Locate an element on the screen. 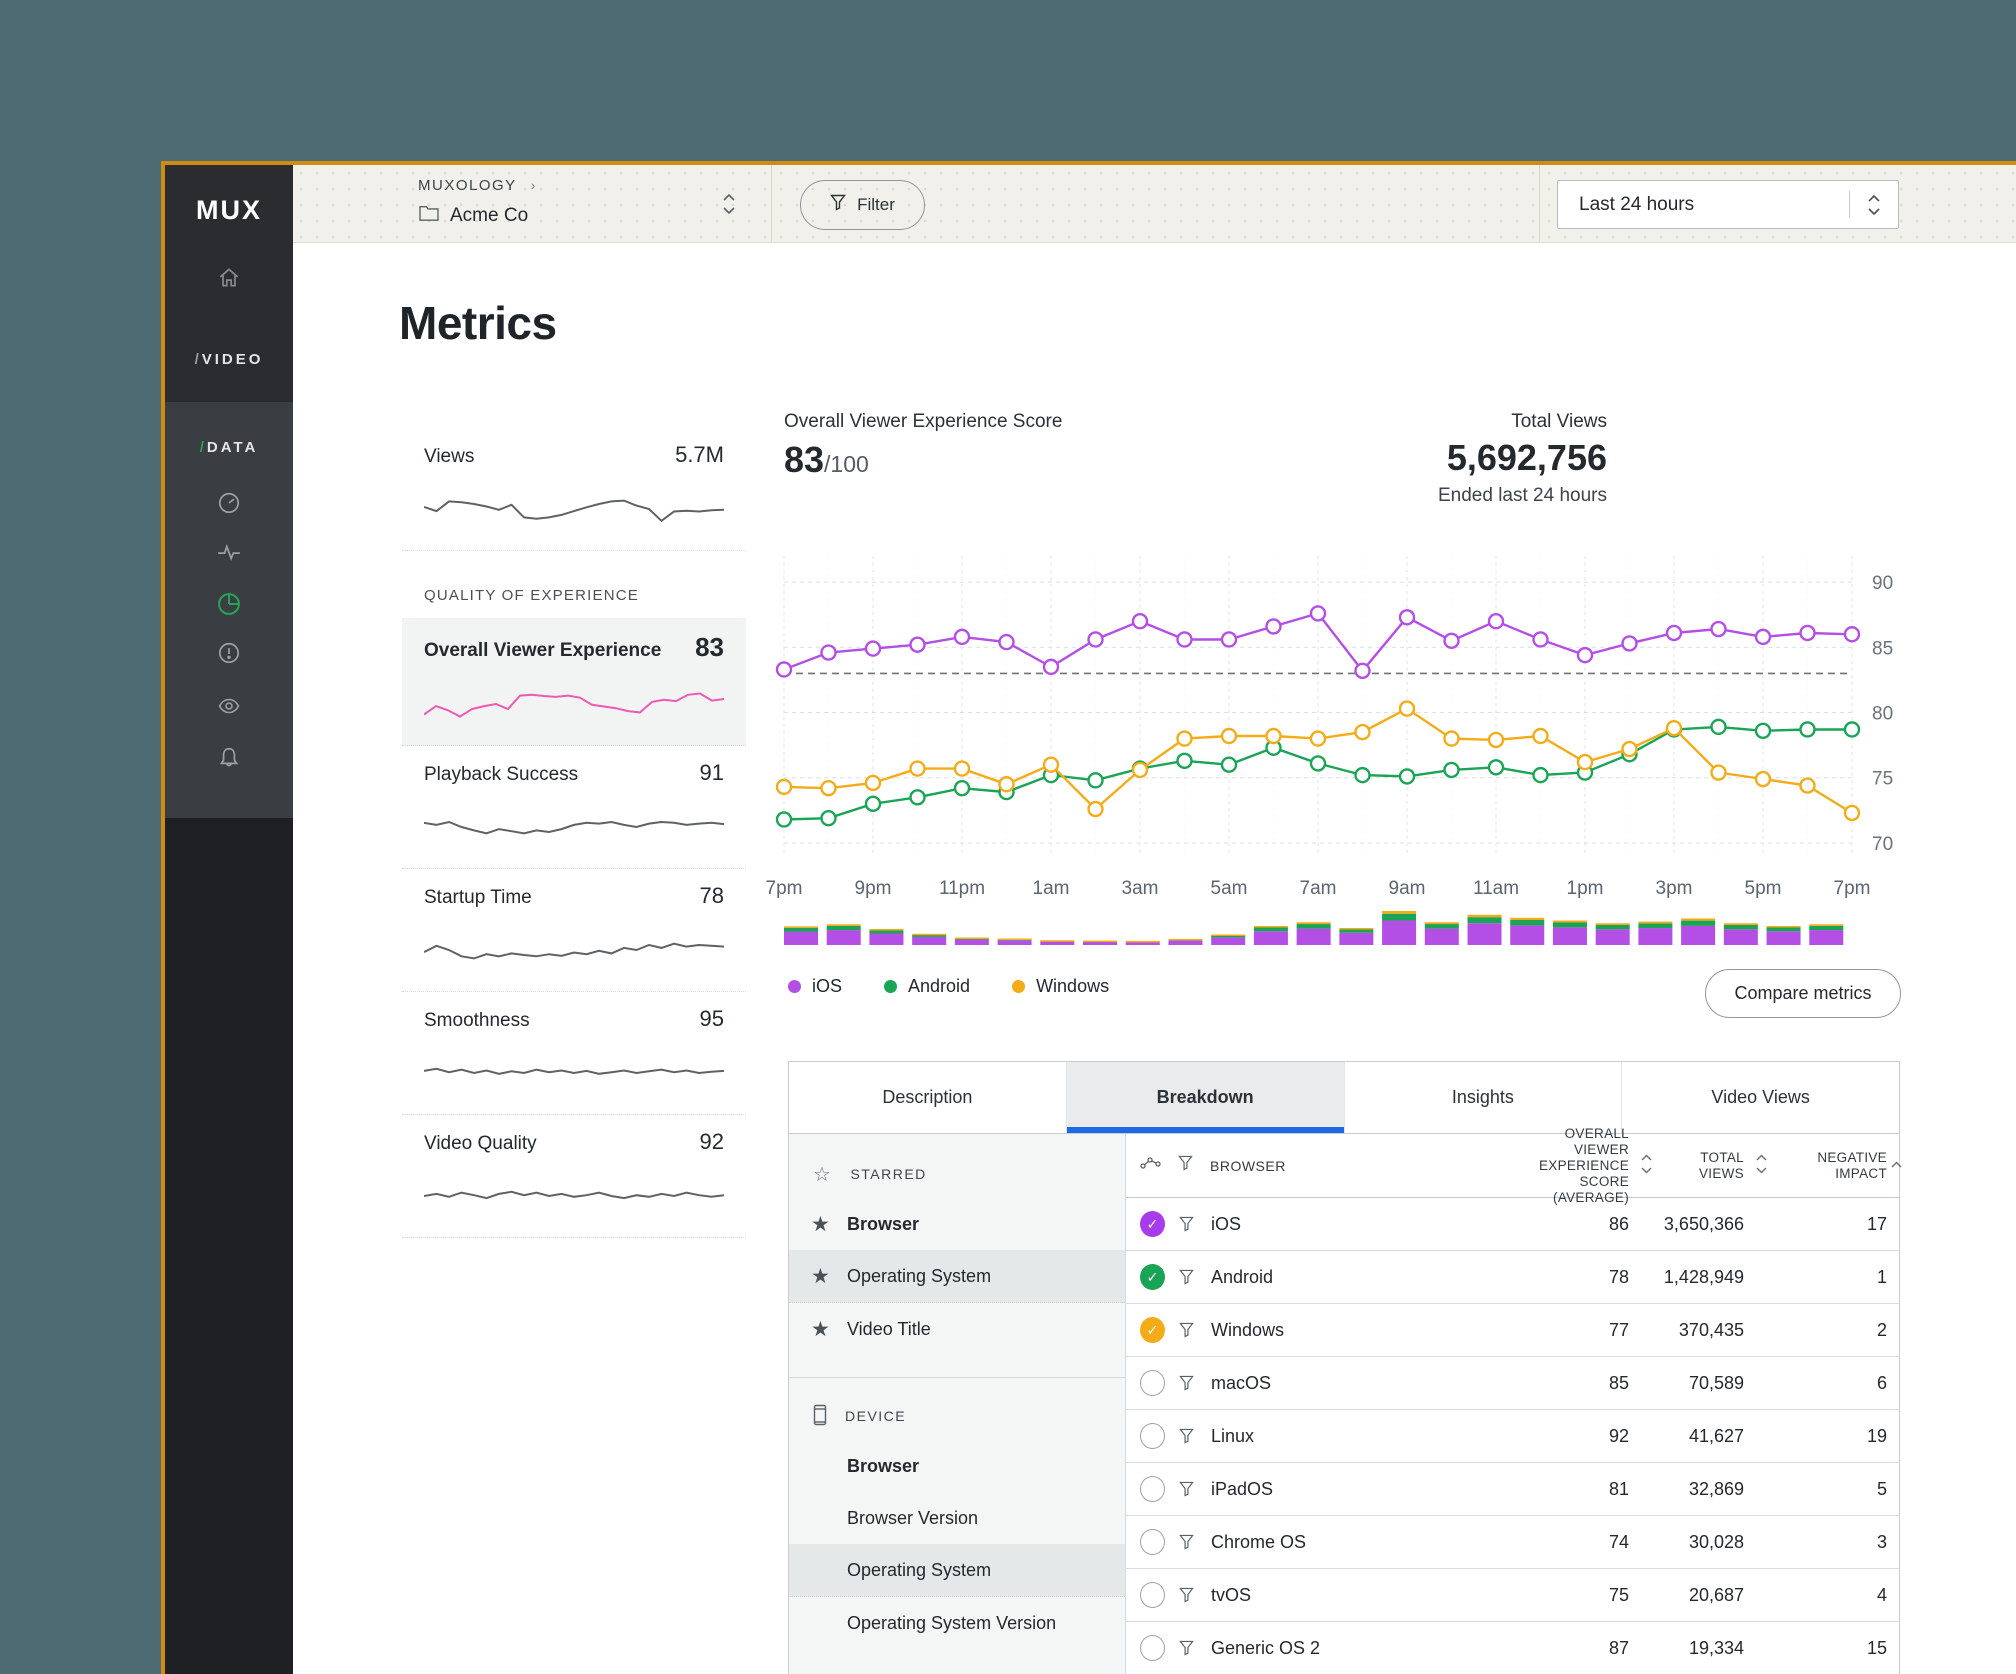  tab-breakdown: Breakdown is located at coordinates (1205, 1097).